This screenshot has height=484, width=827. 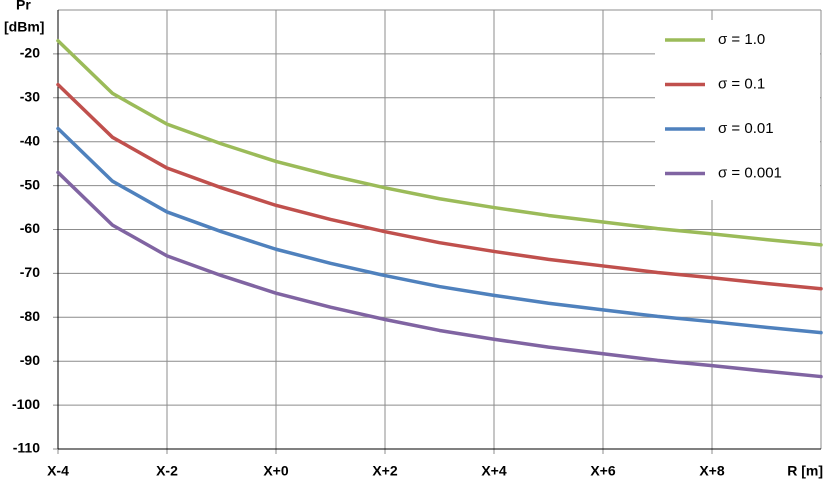 What do you see at coordinates (30, 316) in the screenshot?
I see `y-tick-label: -80` at bounding box center [30, 316].